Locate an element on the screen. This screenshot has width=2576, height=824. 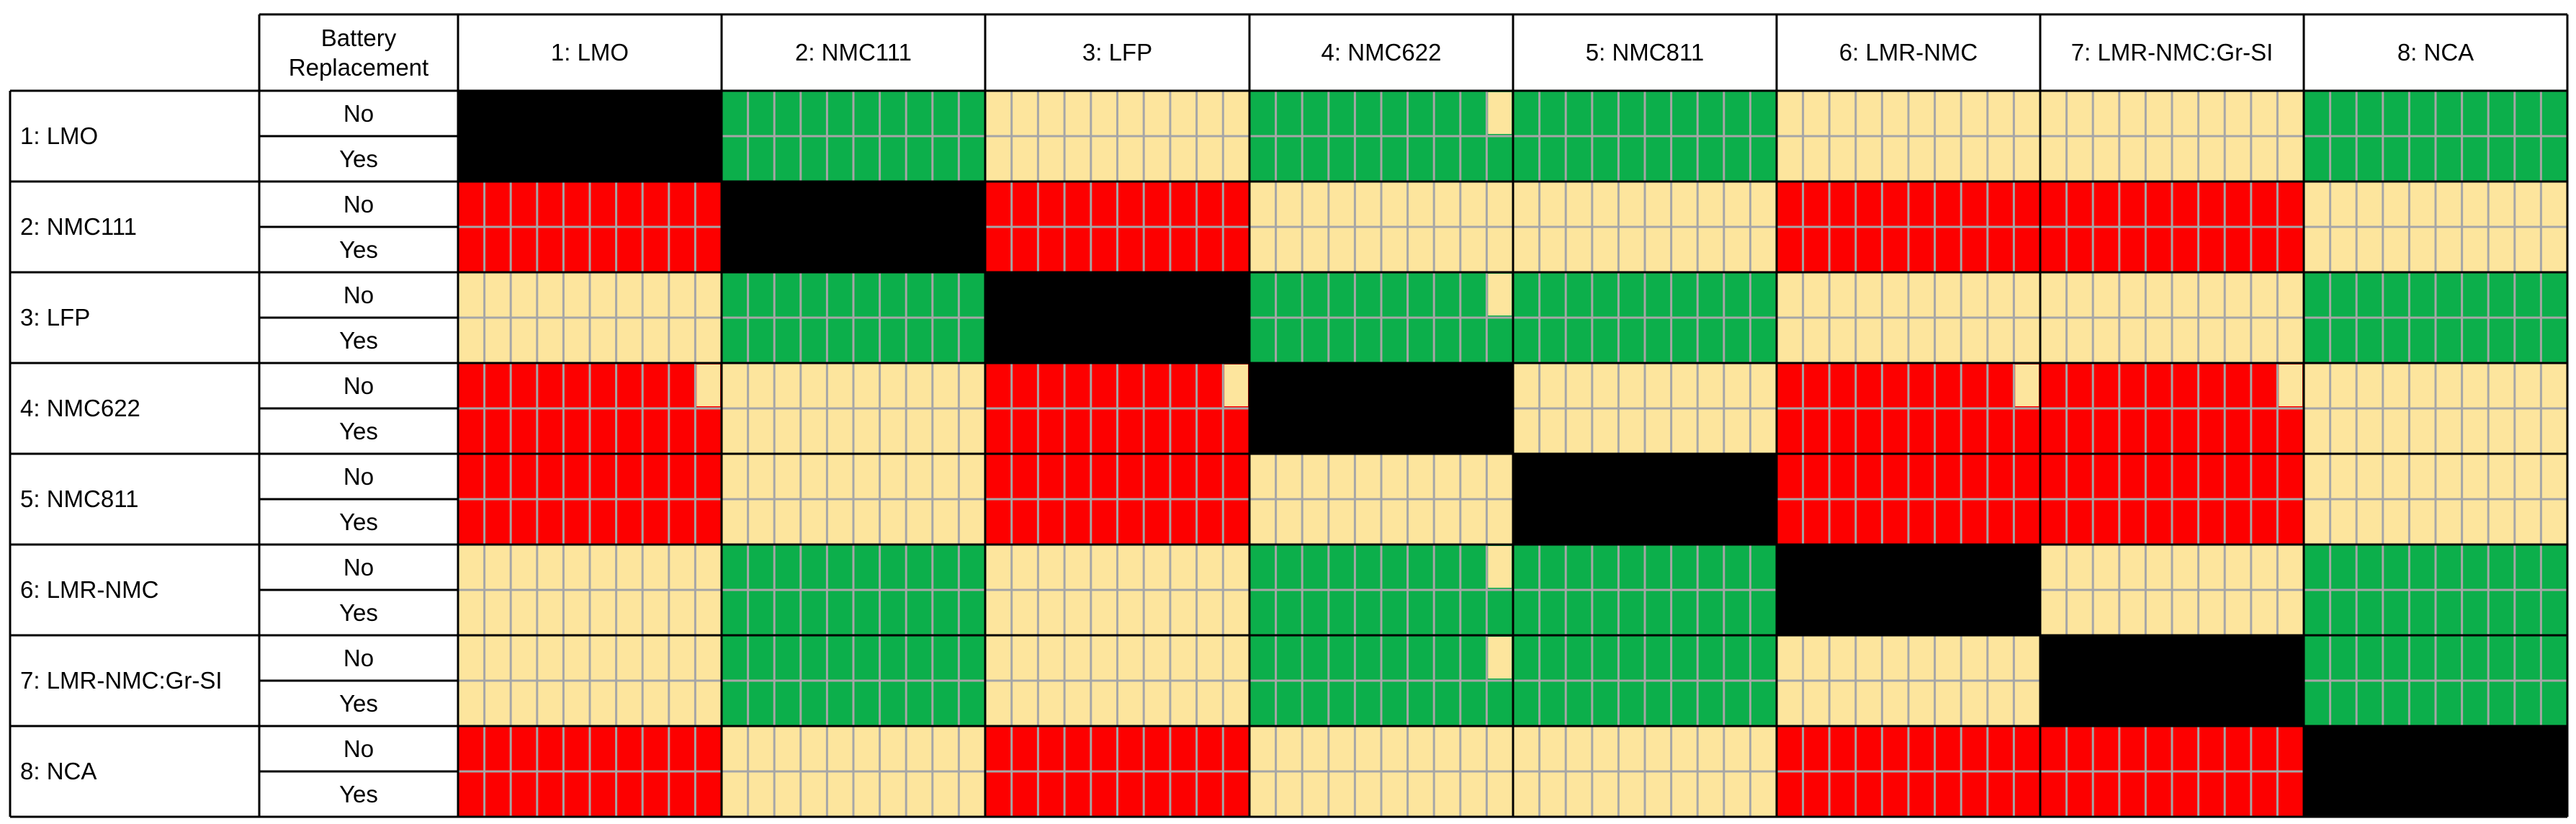
column-header: 4: NMC622 is located at coordinates (1381, 52).